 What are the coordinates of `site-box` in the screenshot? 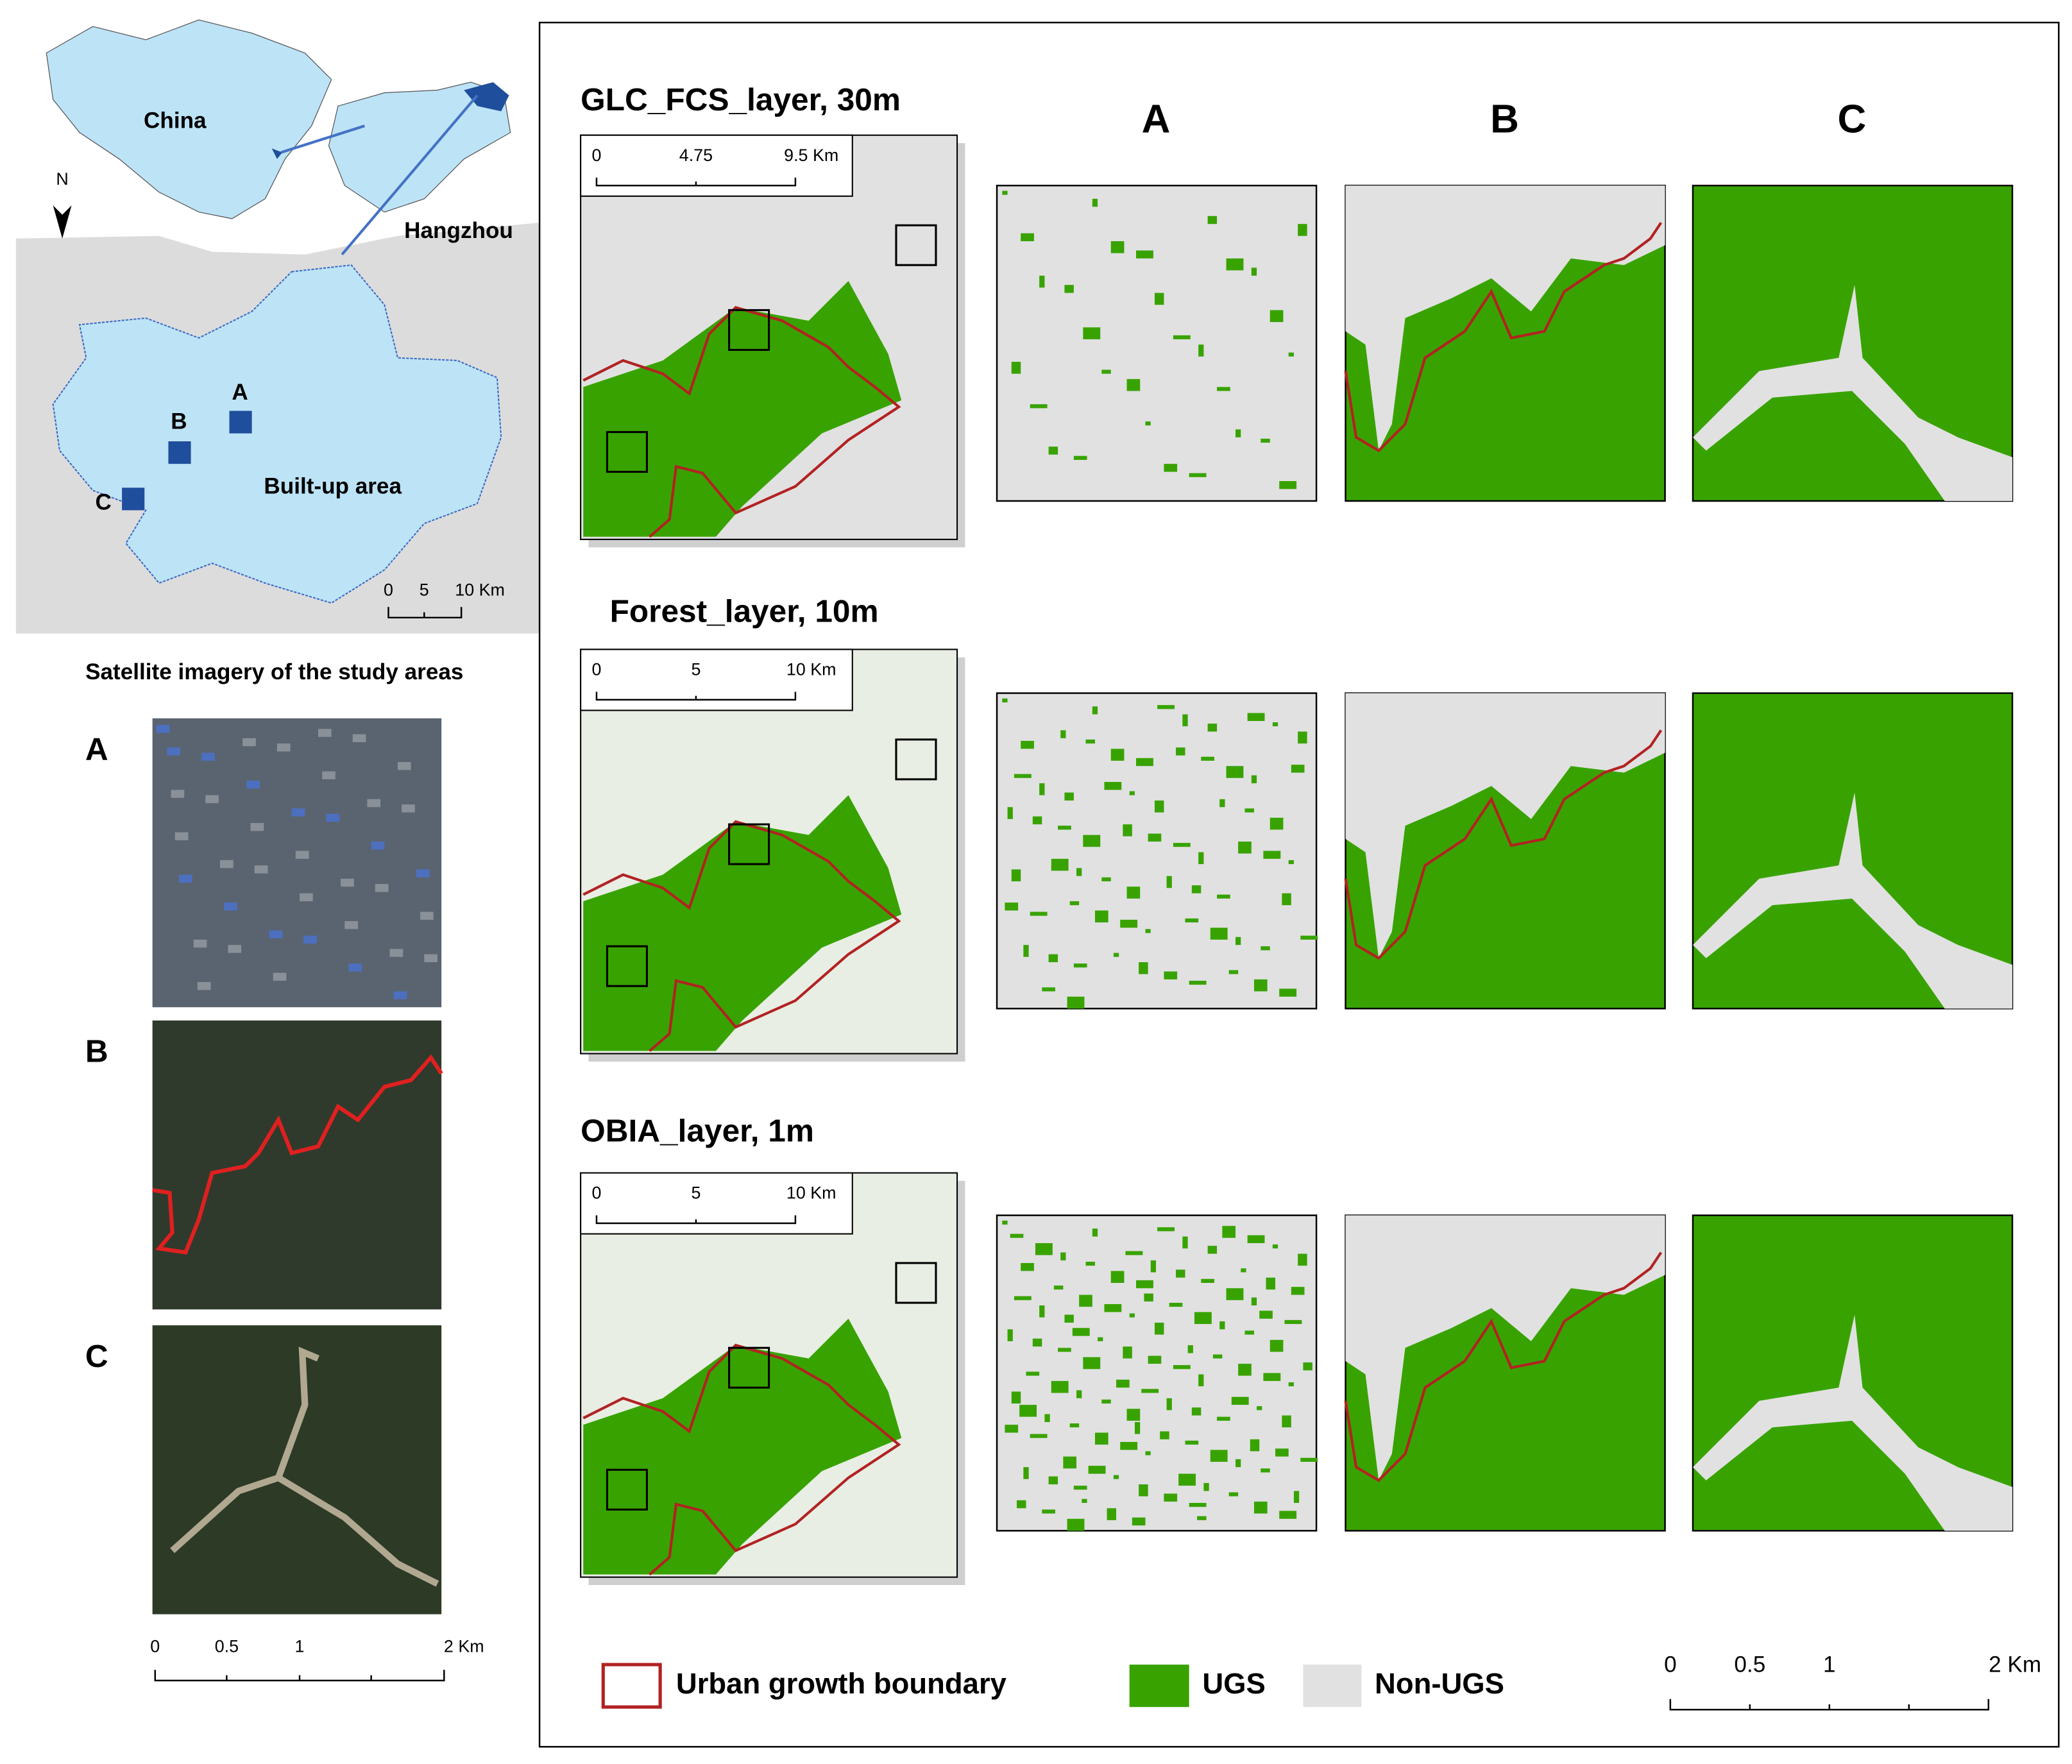 It's located at (749, 844).